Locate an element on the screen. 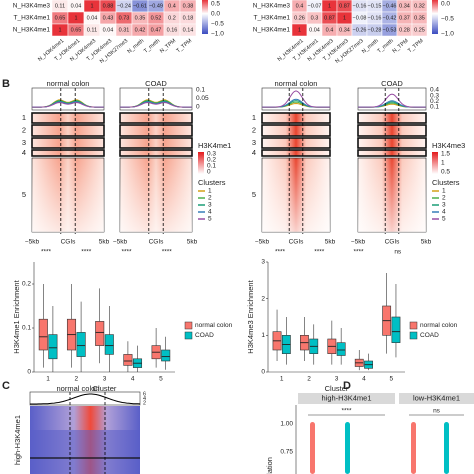  heat-colorbar is located at coordinates (435, 163).